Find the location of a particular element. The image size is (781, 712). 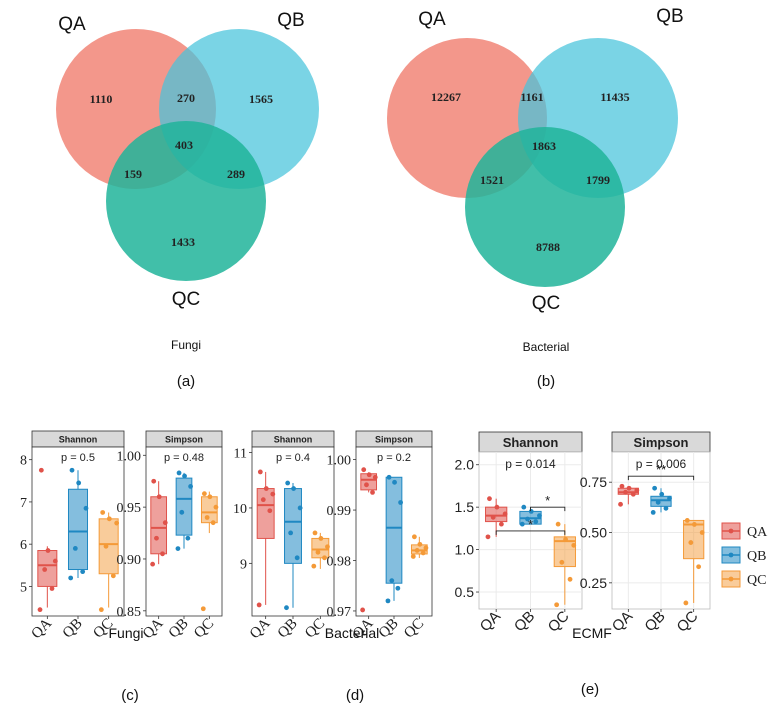

legend: QA QB QC is located at coordinates (744, 555).